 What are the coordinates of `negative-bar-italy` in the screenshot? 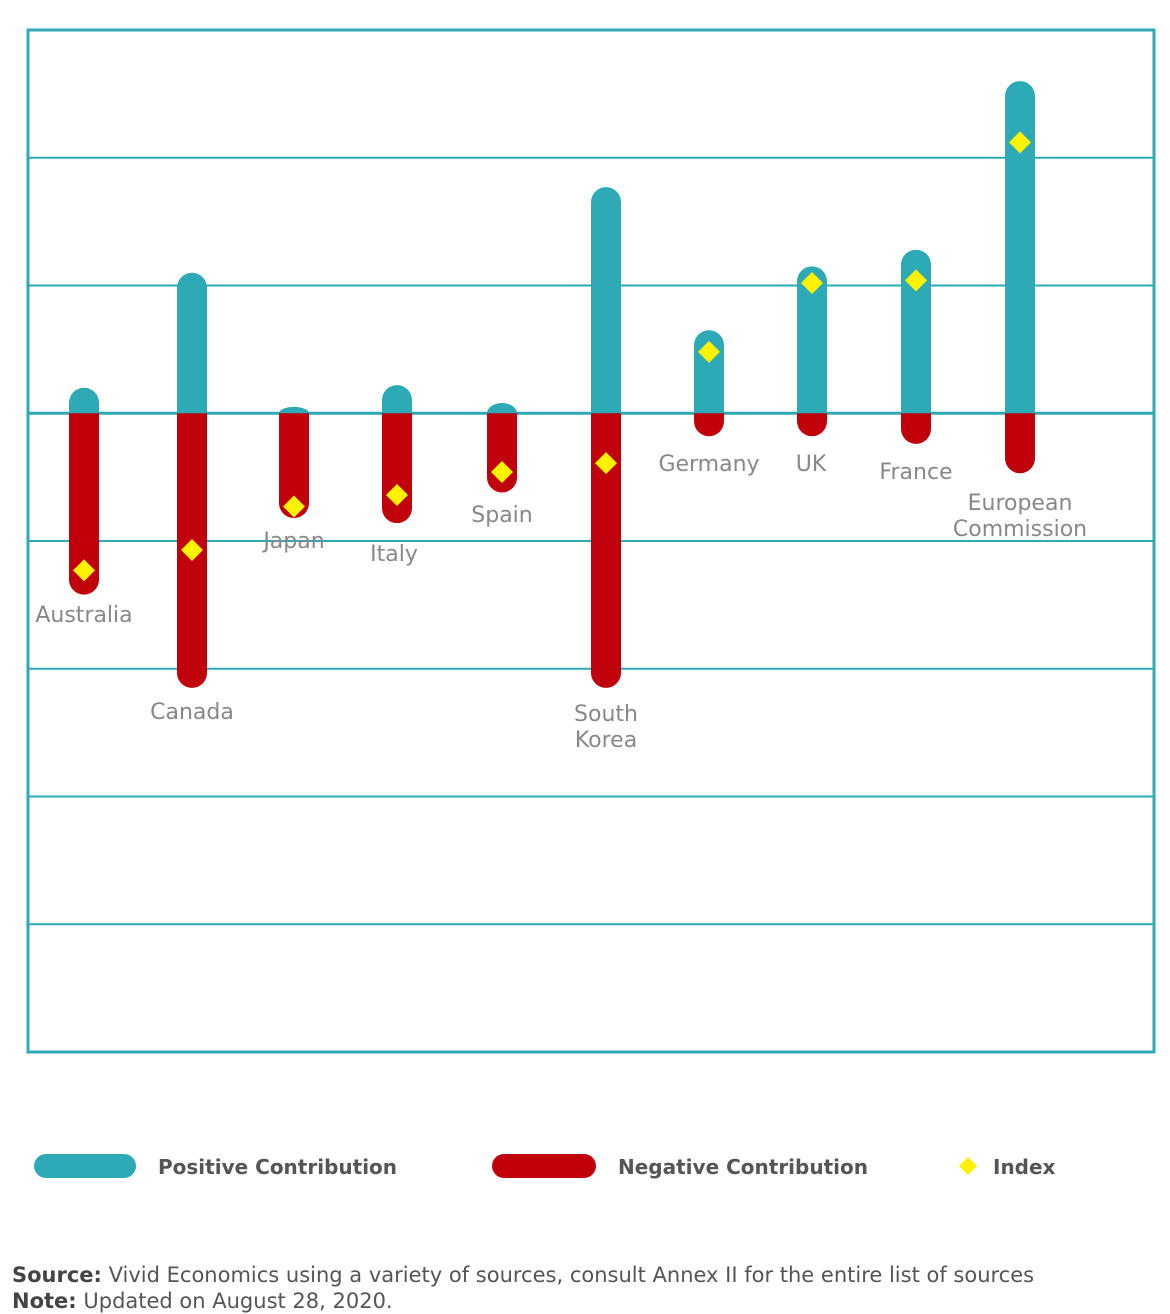 It's located at (397, 468).